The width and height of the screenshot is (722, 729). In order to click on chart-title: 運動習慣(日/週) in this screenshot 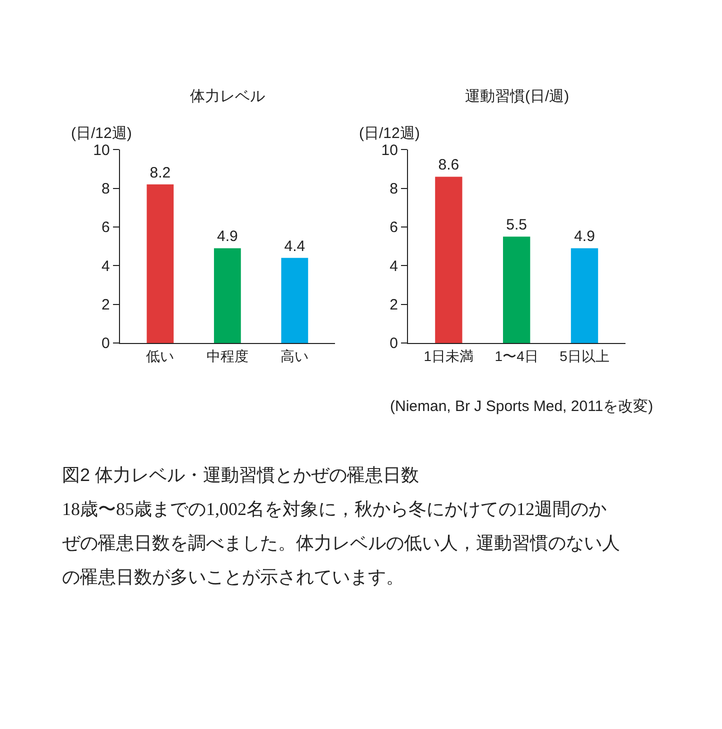, I will do `click(517, 96)`.